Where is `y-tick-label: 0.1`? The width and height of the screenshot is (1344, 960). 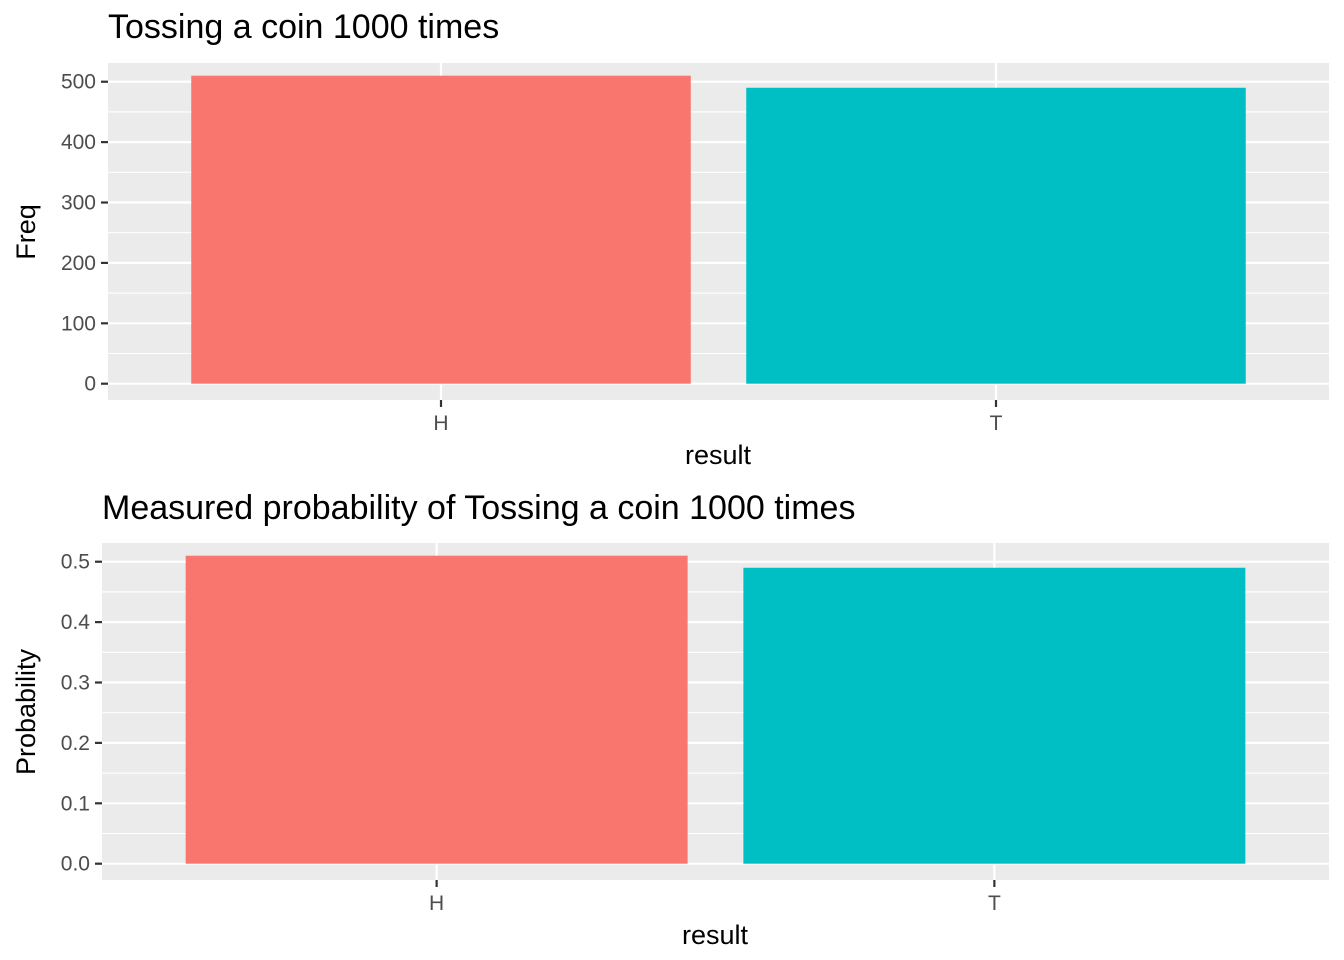
y-tick-label: 0.1 is located at coordinates (75, 803).